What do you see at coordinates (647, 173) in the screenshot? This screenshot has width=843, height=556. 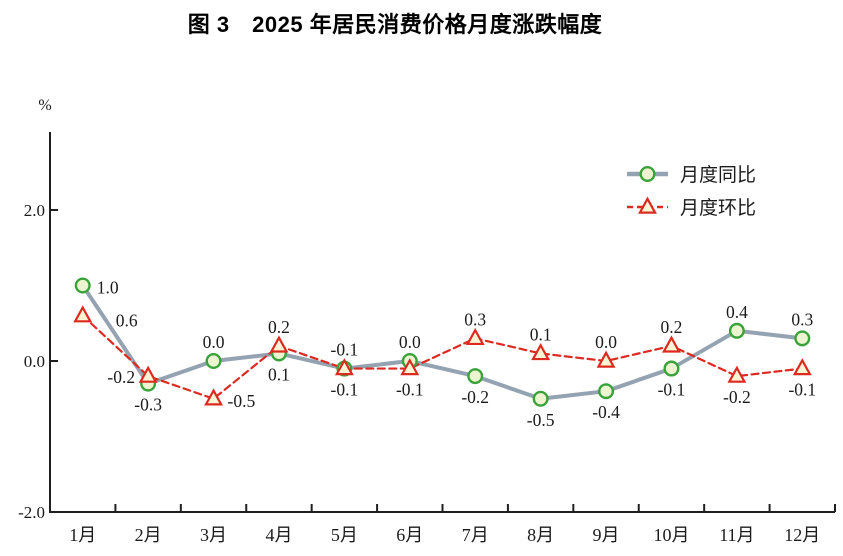 I see `legend-yoy-marker` at bounding box center [647, 173].